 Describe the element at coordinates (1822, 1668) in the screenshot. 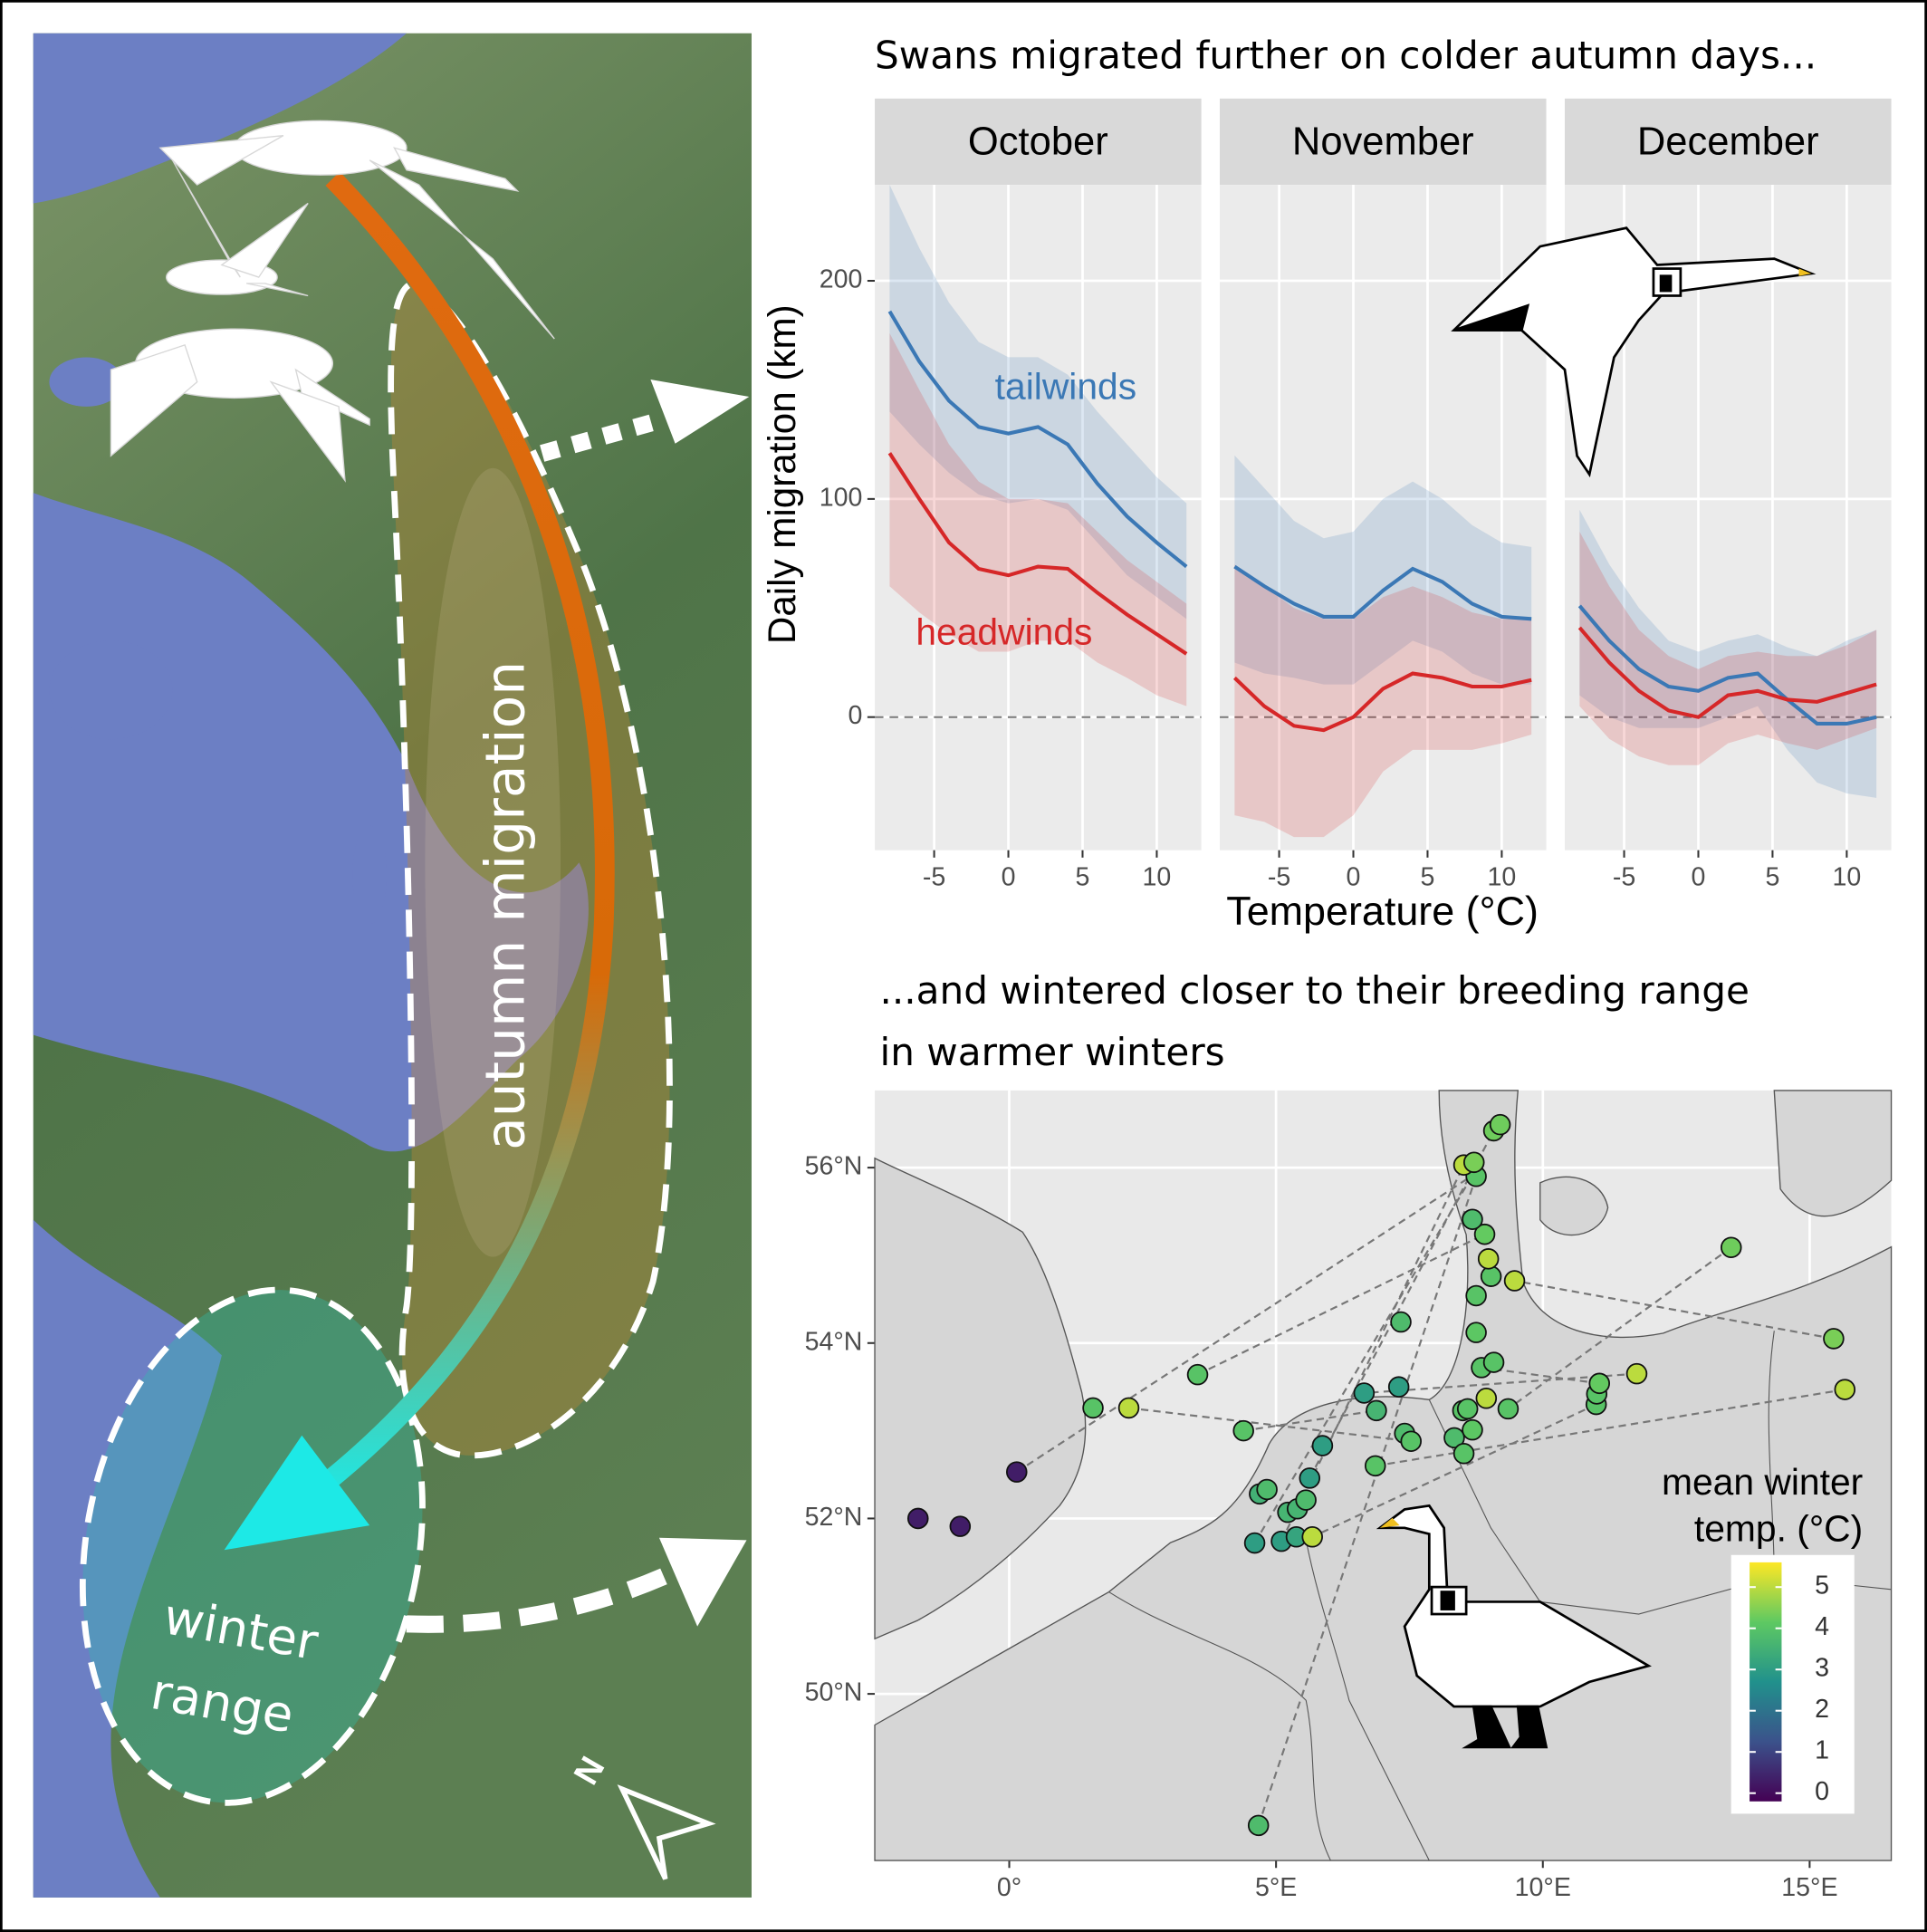

I see `colorbar-label: 3` at that location.